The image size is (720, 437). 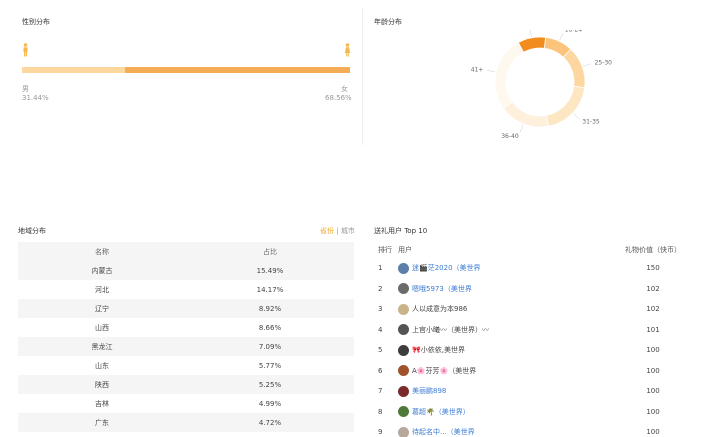 I want to click on region-name: 河北, so click(x=102, y=289).